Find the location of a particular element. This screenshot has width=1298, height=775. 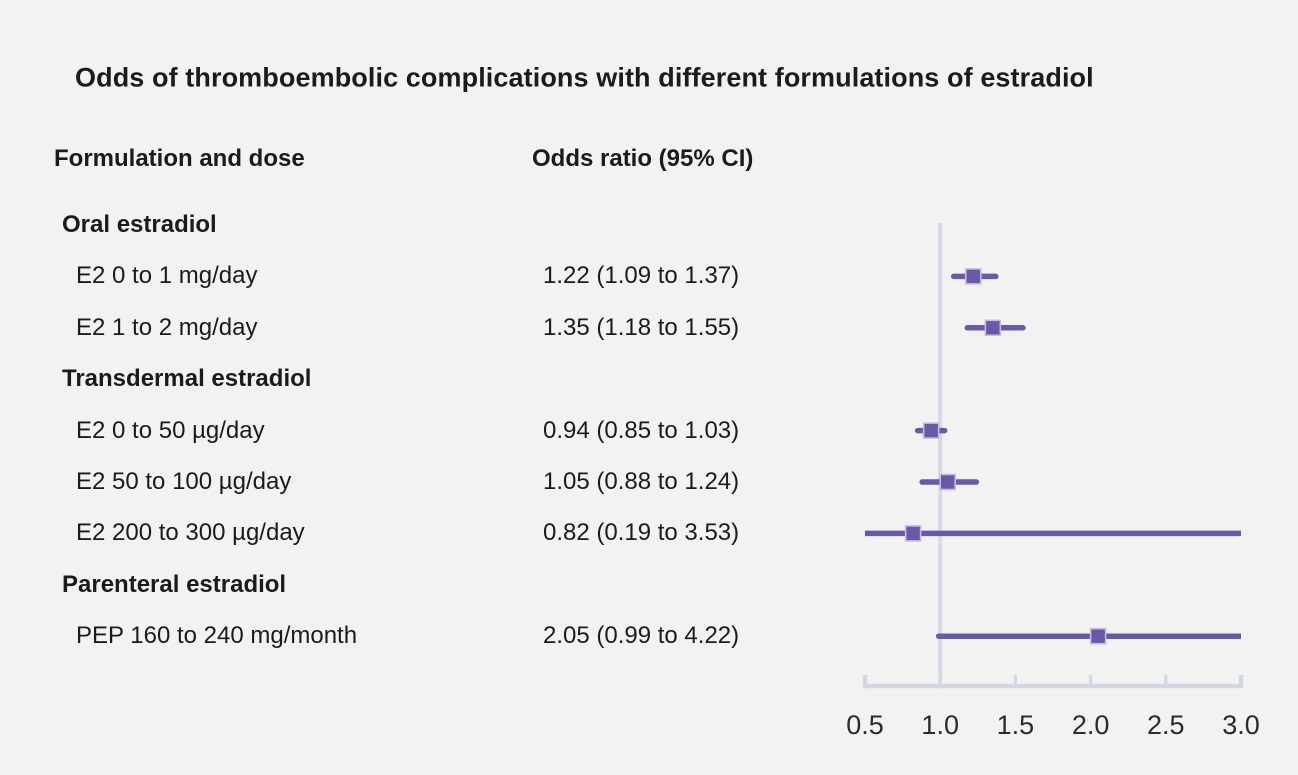

row-label: E2 200 to 300 µg/day is located at coordinates (190, 533).